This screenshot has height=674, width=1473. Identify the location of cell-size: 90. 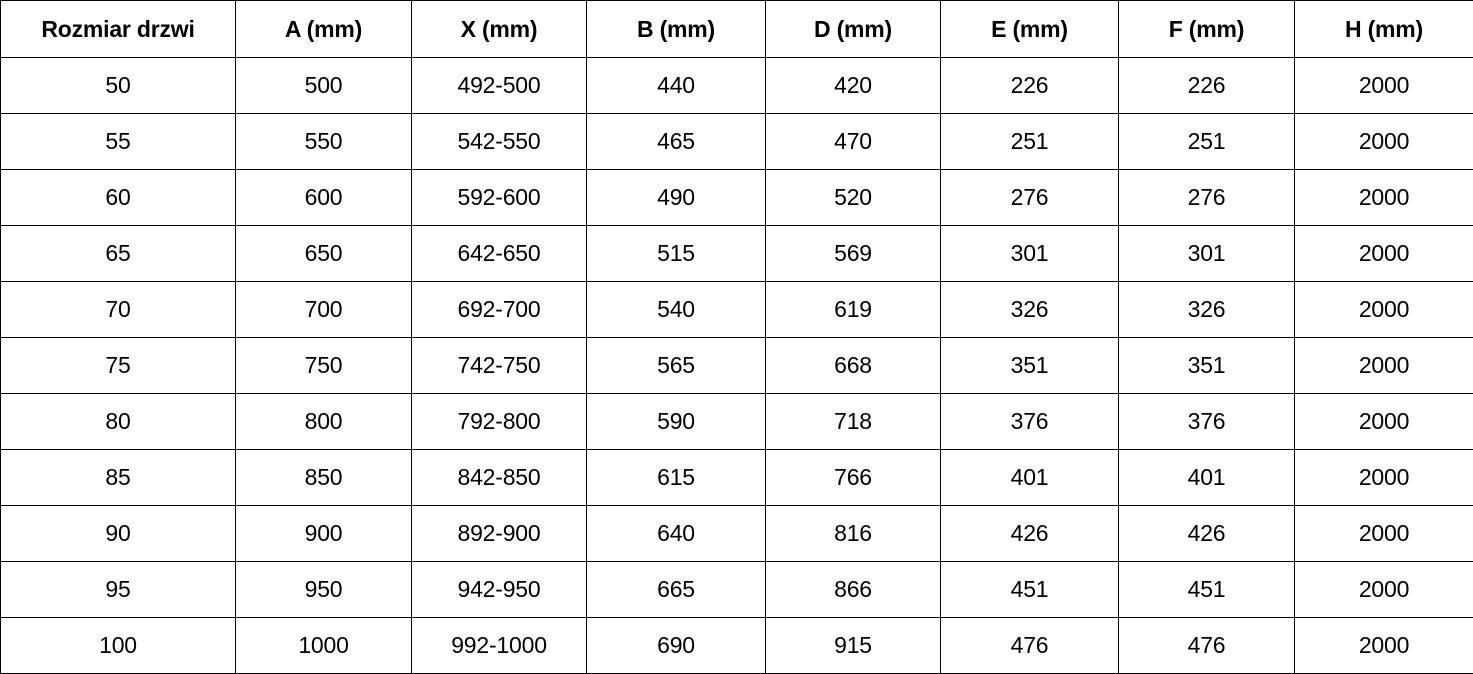
(118, 534).